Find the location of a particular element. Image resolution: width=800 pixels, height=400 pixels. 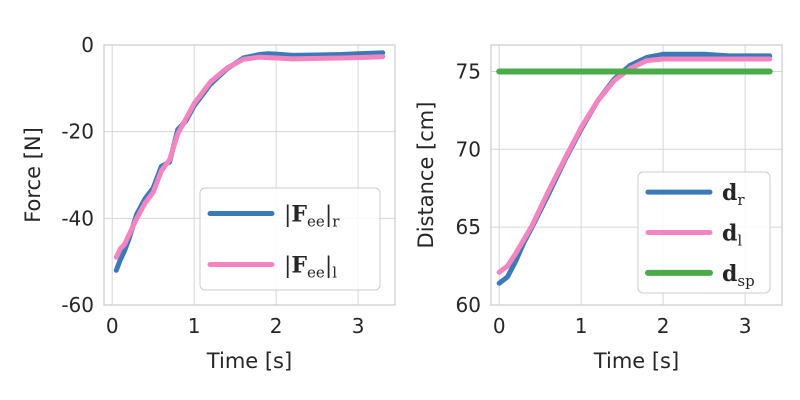

y-tick-label: 65 is located at coordinates (468, 227).